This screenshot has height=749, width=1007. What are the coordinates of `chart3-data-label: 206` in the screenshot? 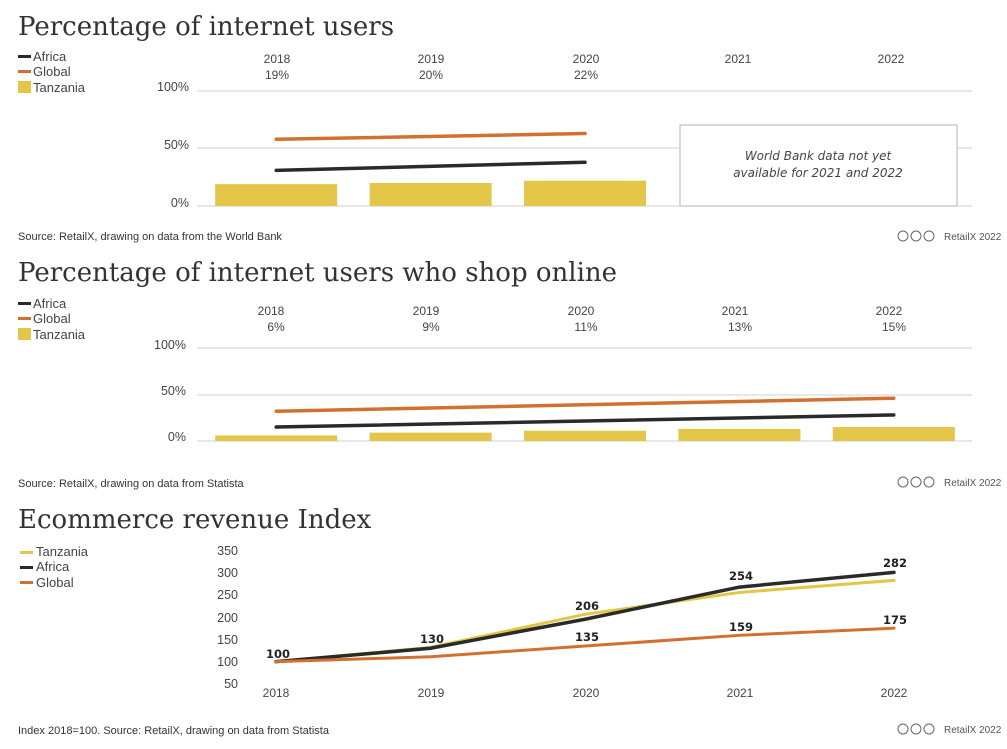 It's located at (587, 606).